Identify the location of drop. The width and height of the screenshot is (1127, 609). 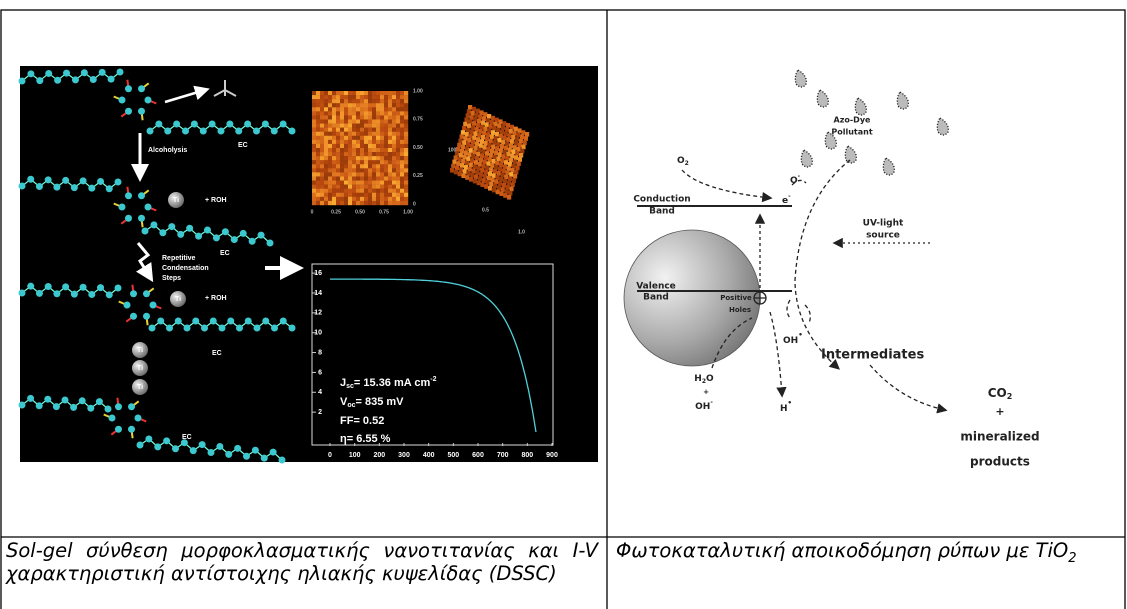
(860, 106).